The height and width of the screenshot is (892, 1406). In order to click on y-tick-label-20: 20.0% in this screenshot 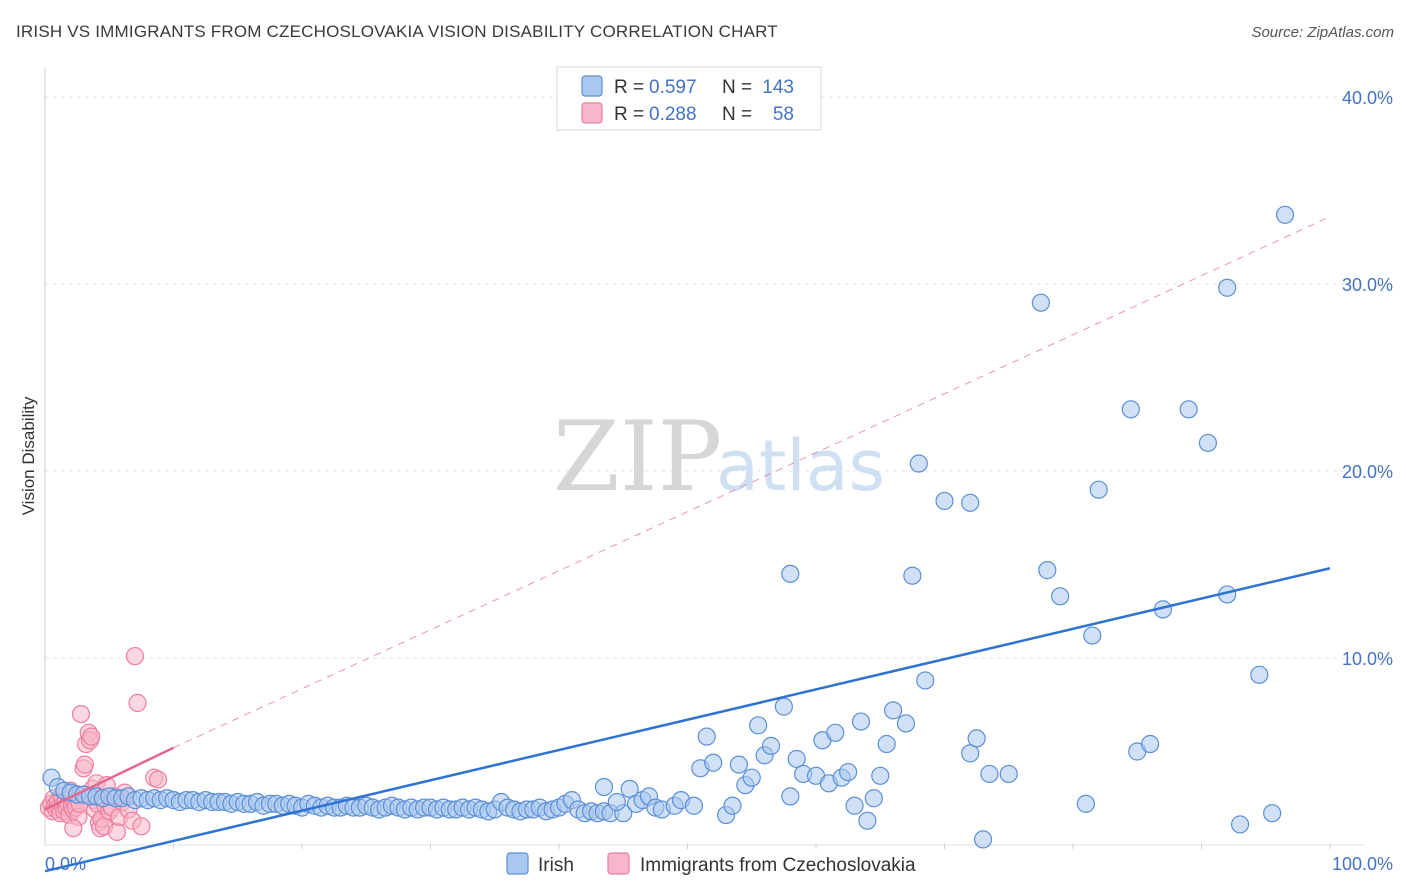, I will do `click(1367, 472)`.